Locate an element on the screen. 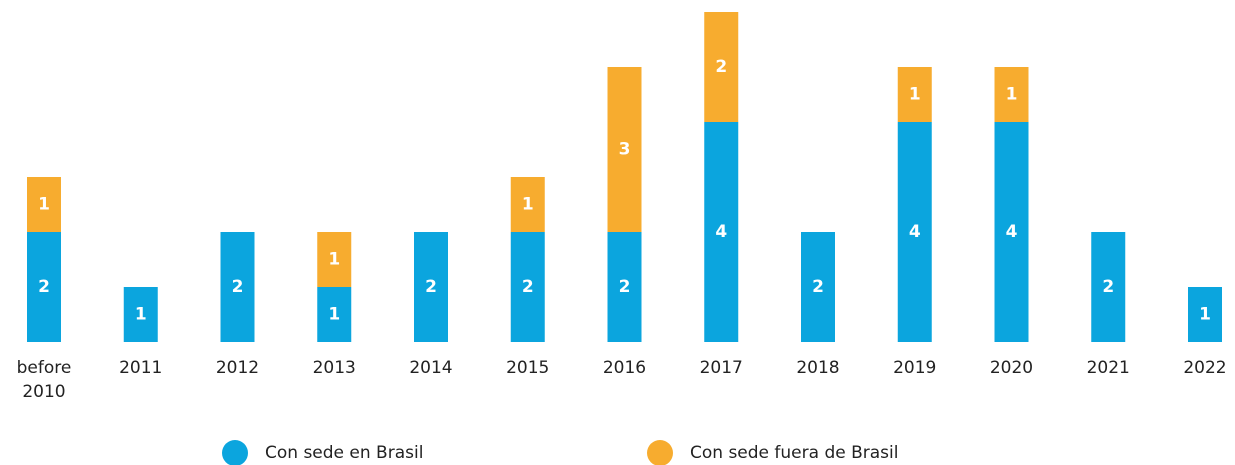 This screenshot has height=465, width=1235. x-tick-label: 2020 is located at coordinates (1011, 368).